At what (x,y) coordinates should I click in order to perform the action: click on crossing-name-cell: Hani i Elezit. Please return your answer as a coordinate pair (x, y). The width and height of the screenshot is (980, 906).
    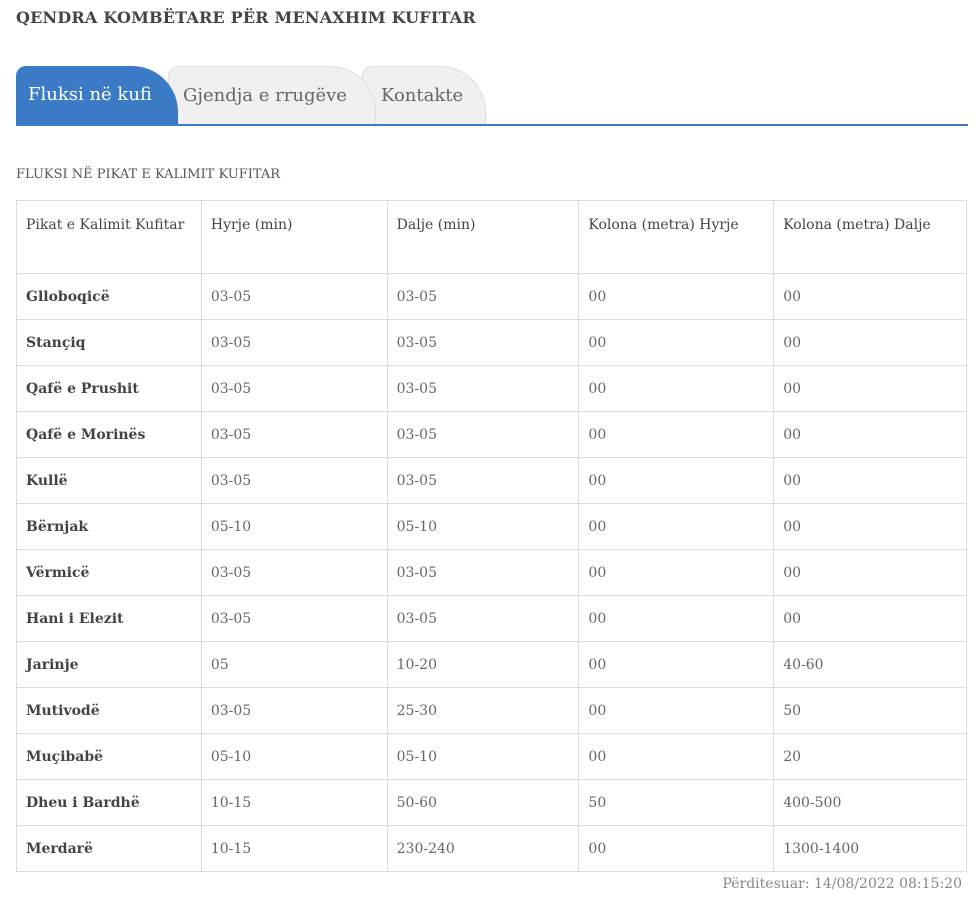
    Looking at the image, I should click on (109, 618).